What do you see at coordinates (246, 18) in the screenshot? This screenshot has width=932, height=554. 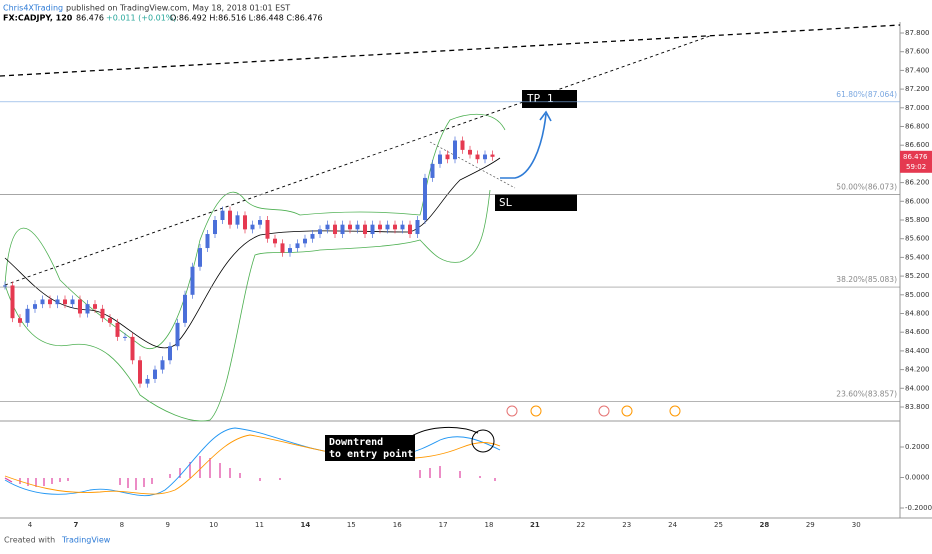 I see `ohlc: O:86.492 H:86.516 L:86.448 C:86.476` at bounding box center [246, 18].